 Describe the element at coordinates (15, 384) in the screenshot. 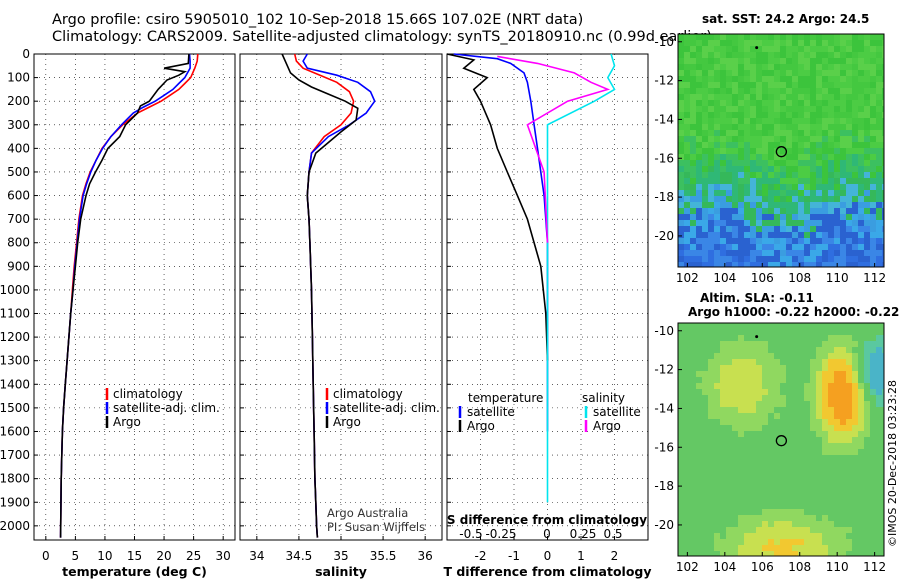

I see `y-tick-label: 1400` at that location.